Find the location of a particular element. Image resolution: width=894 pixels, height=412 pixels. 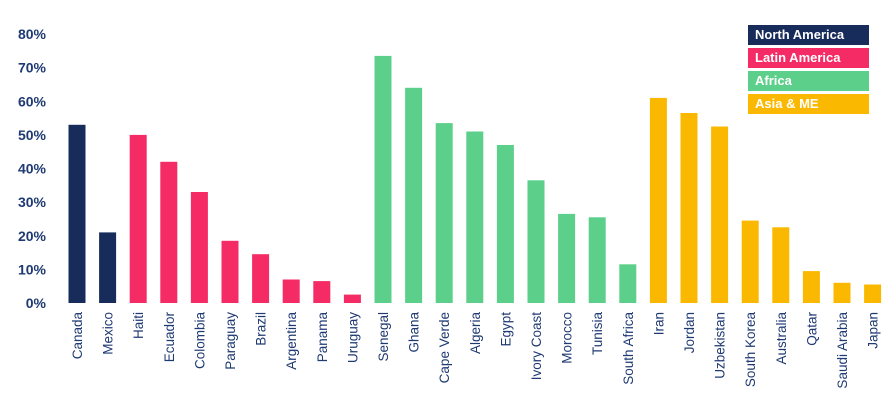

x-tick-label: Saudi Arabia is located at coordinates (842, 350).